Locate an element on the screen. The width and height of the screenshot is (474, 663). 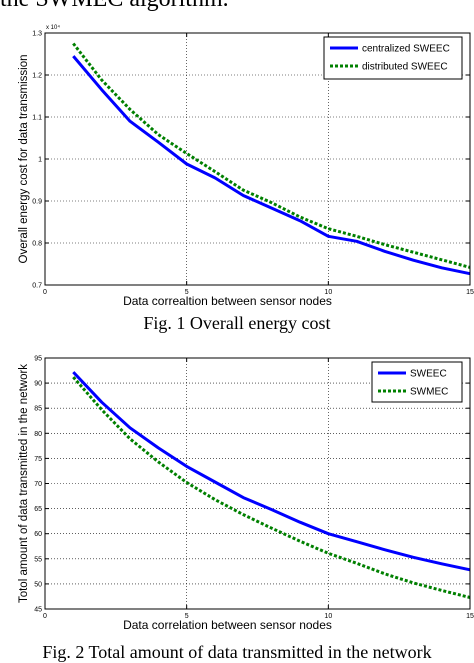
y-tick-label: 80 is located at coordinates (38, 434).